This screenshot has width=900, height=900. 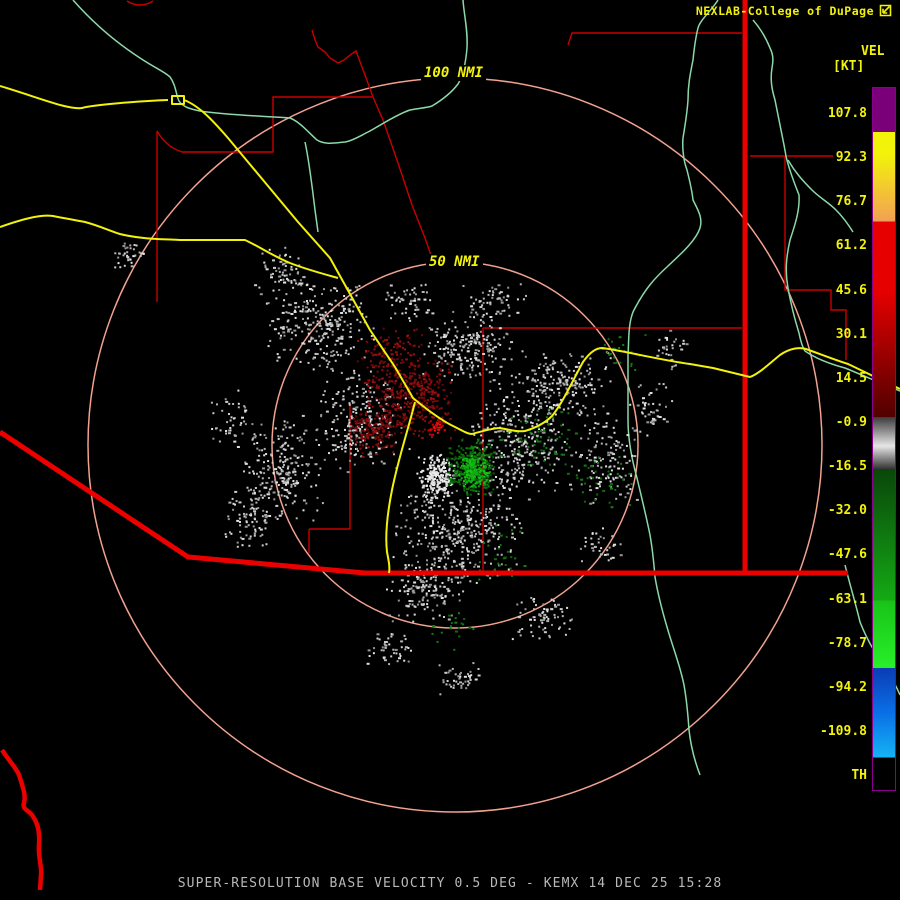 What do you see at coordinates (847, 467) in the screenshot?
I see `colorbar-tick: -16.5` at bounding box center [847, 467].